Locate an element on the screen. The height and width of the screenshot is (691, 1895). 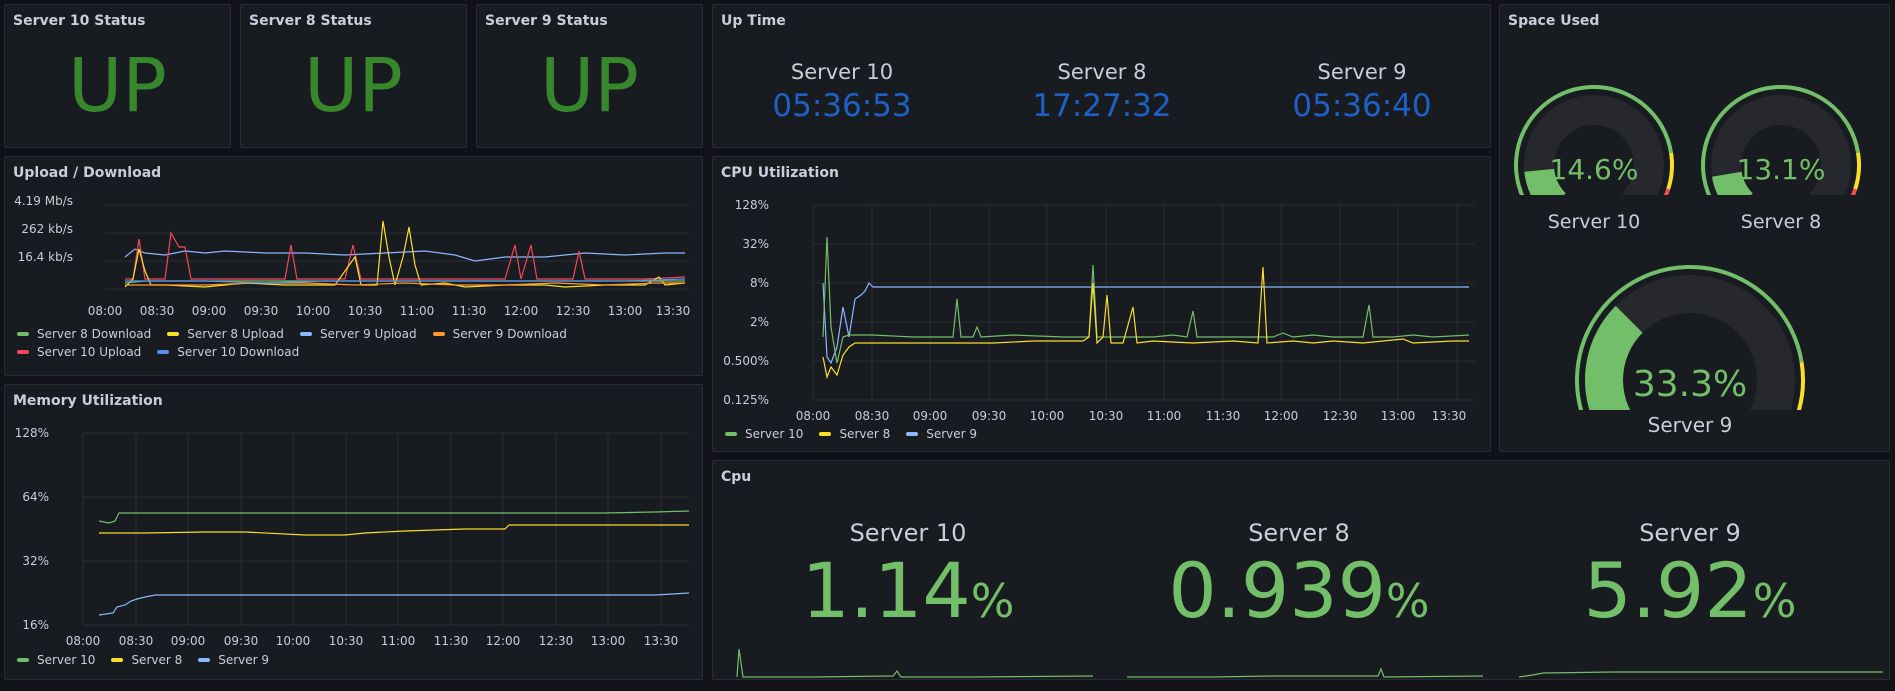
panel-title: Upload / Download is located at coordinates (87, 173).